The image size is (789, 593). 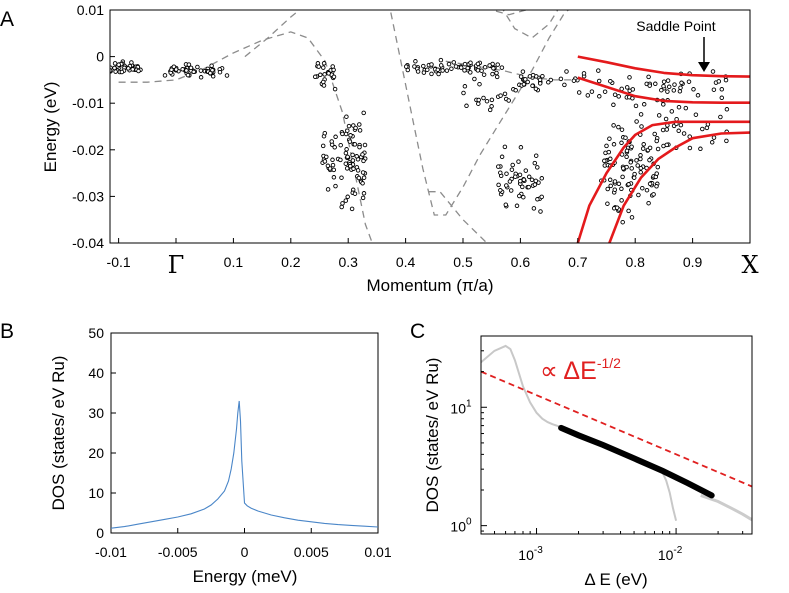 What do you see at coordinates (119, 262) in the screenshot?
I see `a-xtick-label: -0.1` at bounding box center [119, 262].